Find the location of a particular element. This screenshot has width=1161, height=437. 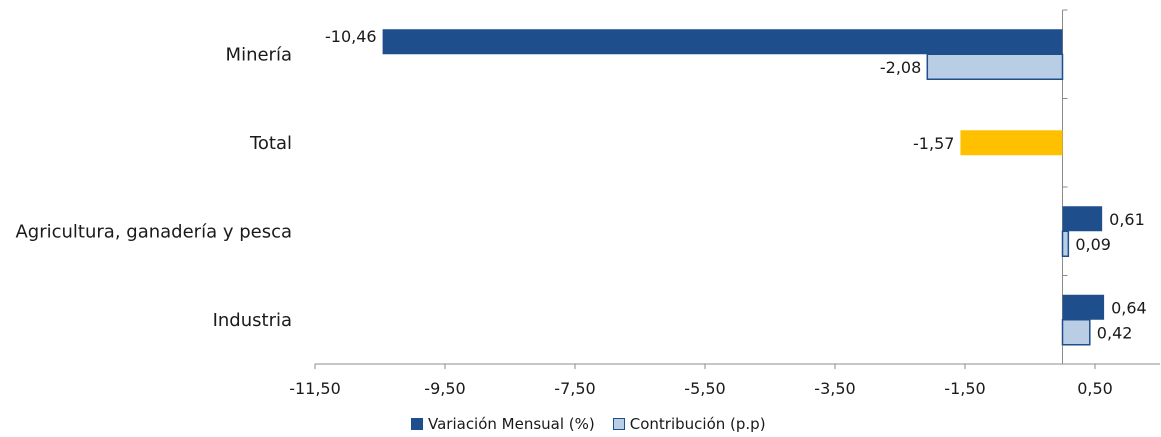

category-label-2: Agricultura, ganadería y pesca is located at coordinates (153, 231).